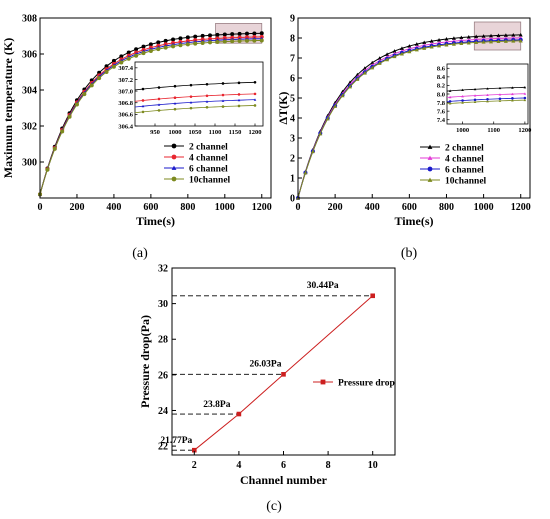 The height and width of the screenshot is (519, 550). What do you see at coordinates (328, 465) in the screenshot?
I see `x-tick-label: 8` at bounding box center [328, 465].